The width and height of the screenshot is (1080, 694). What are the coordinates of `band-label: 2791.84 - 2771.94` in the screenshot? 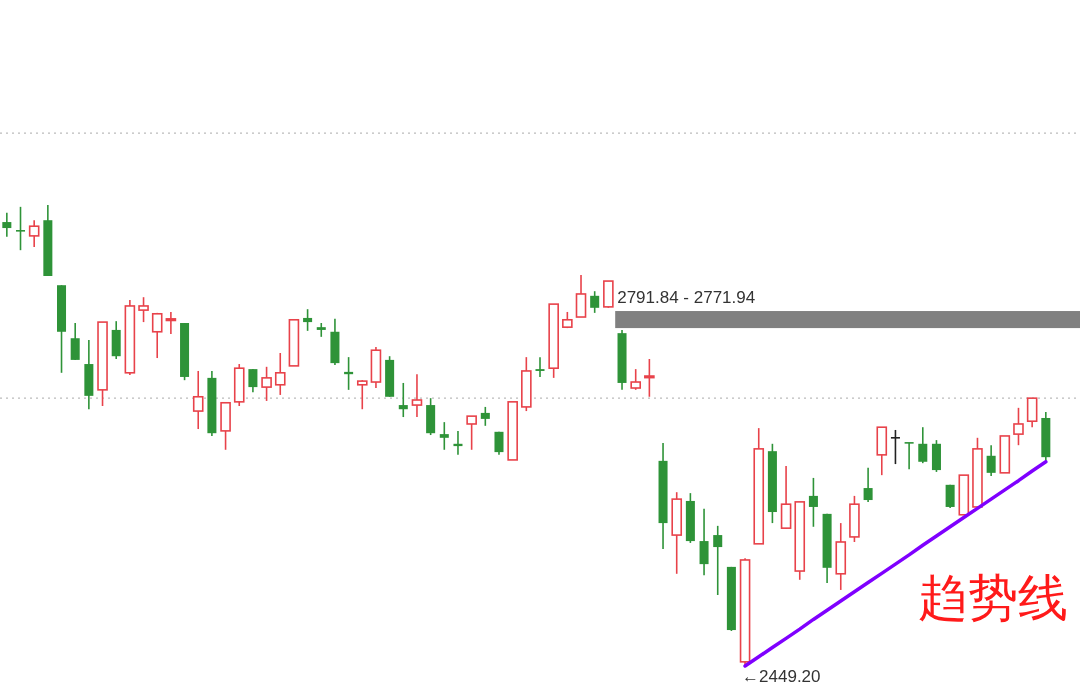 It's located at (686, 298).